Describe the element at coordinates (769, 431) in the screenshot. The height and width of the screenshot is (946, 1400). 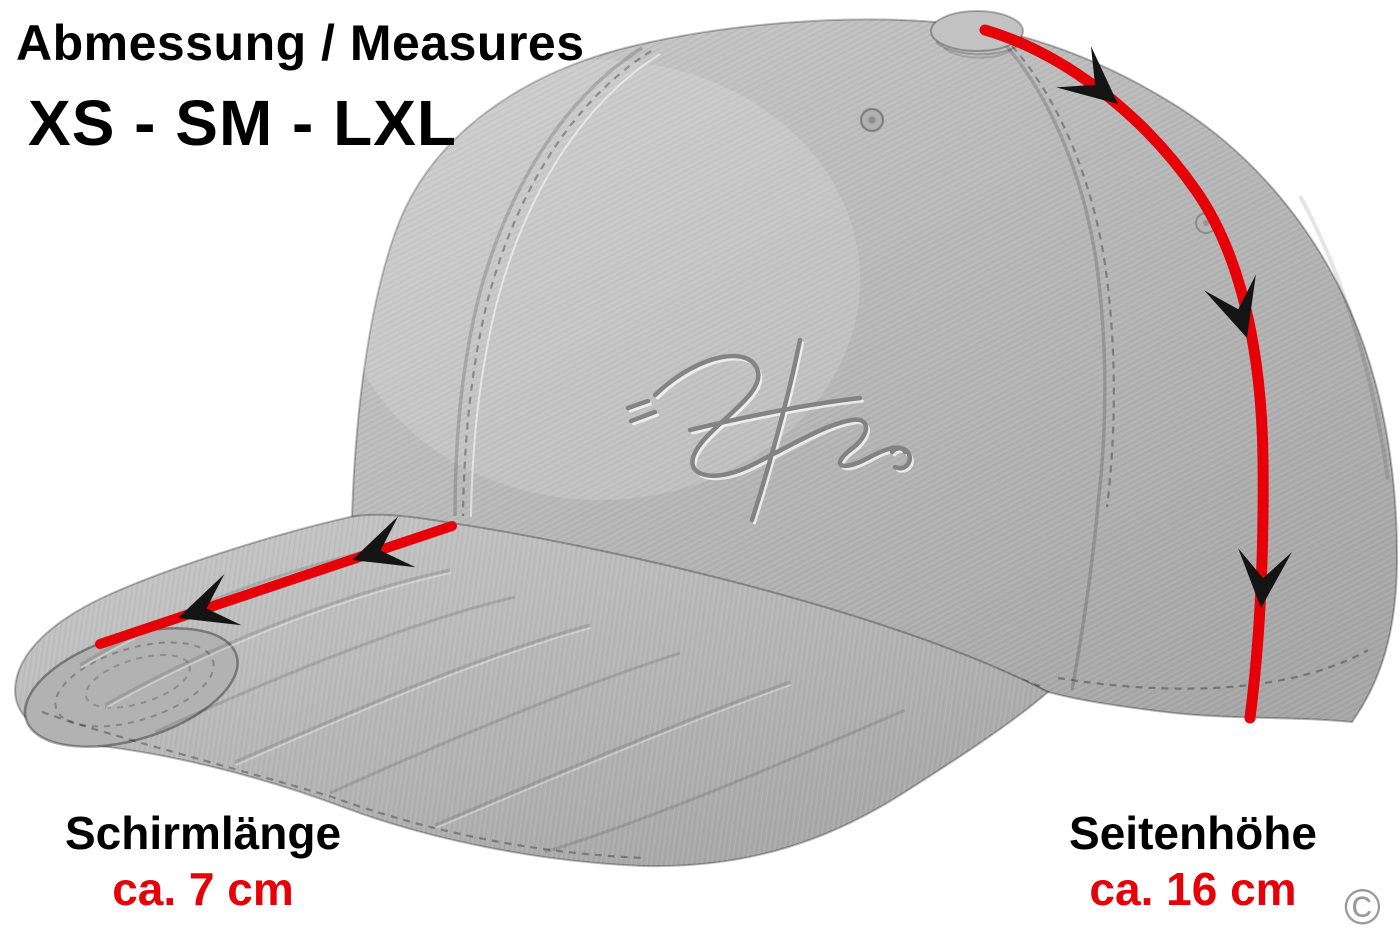
I see `brand-logo-embroidery` at that location.